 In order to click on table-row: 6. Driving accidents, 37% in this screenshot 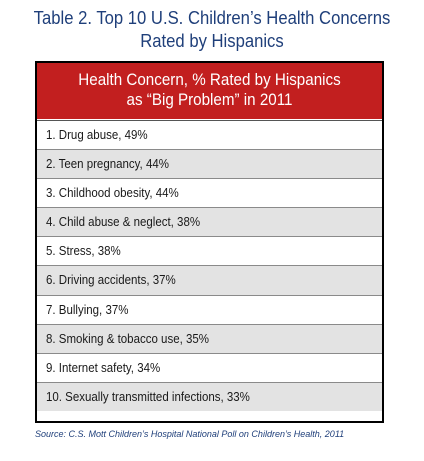, I will do `click(209, 280)`.